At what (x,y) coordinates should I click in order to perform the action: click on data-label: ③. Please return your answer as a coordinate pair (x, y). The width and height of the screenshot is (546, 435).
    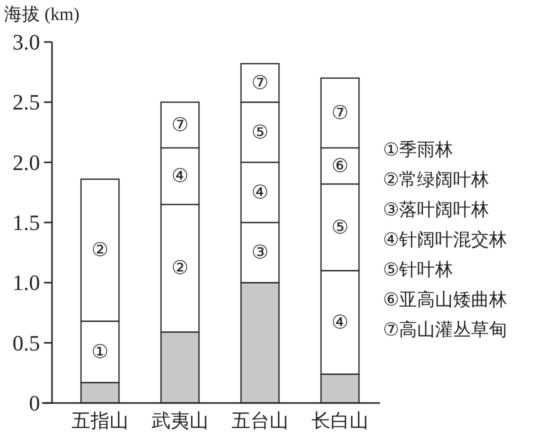
    Looking at the image, I should click on (260, 253).